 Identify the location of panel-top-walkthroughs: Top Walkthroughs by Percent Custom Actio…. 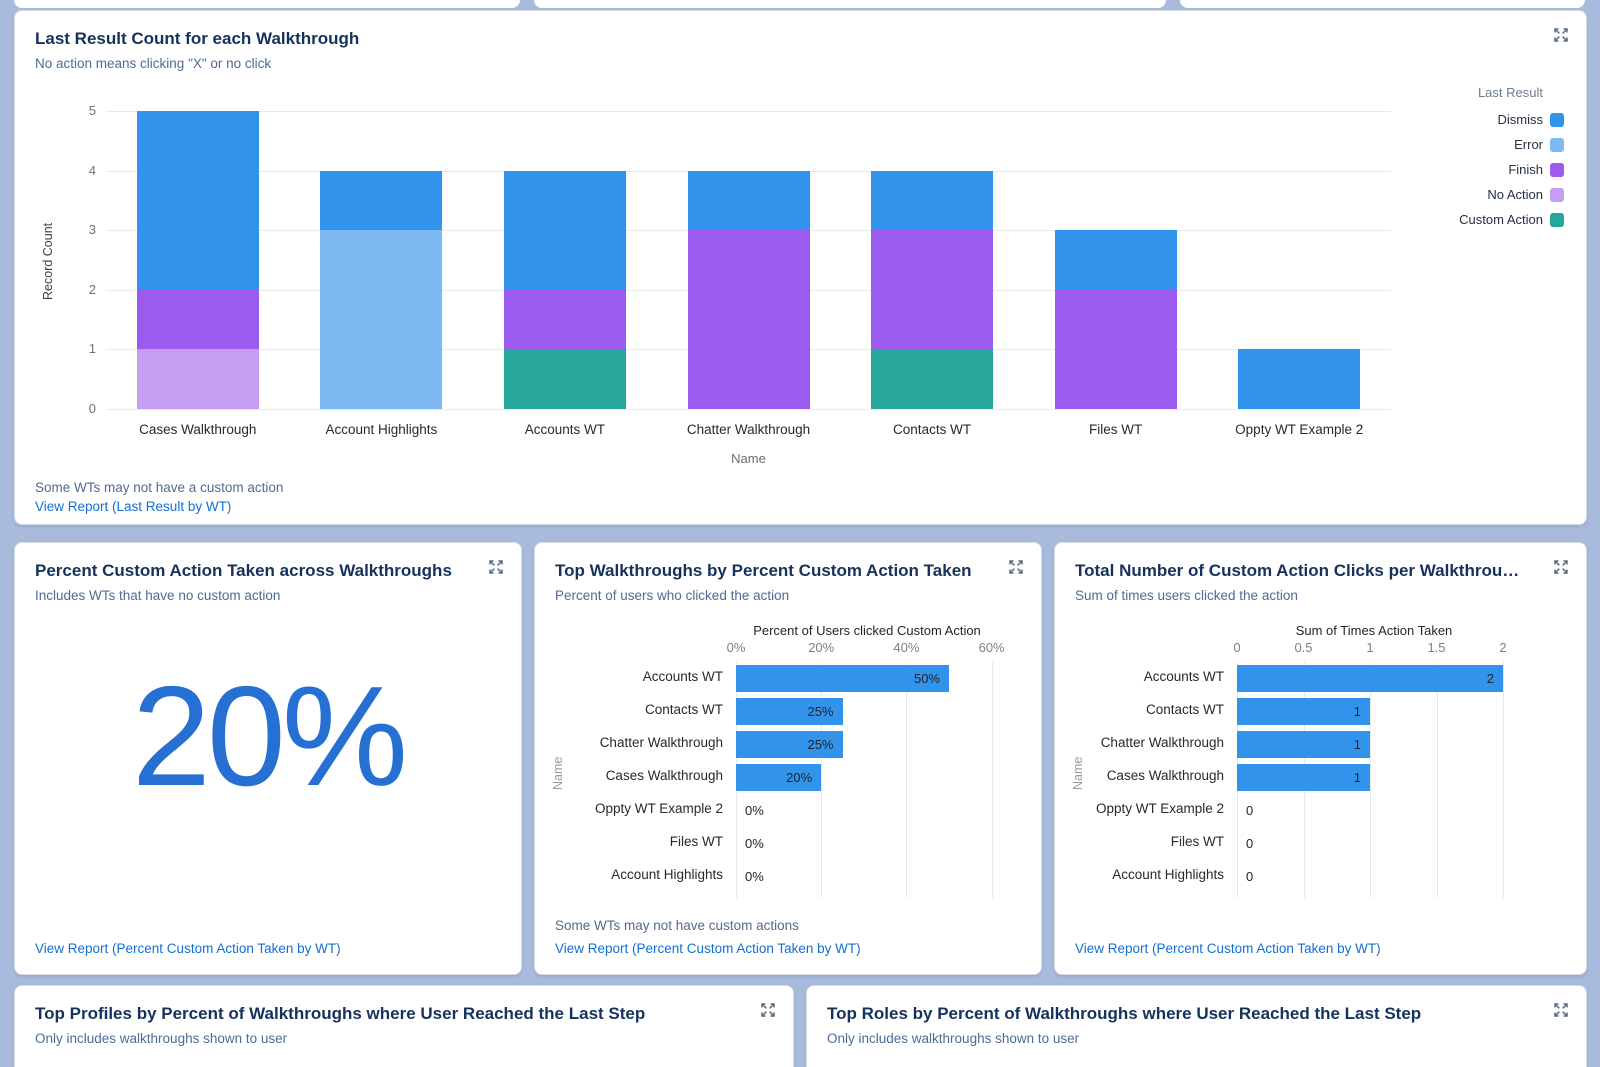
(788, 758).